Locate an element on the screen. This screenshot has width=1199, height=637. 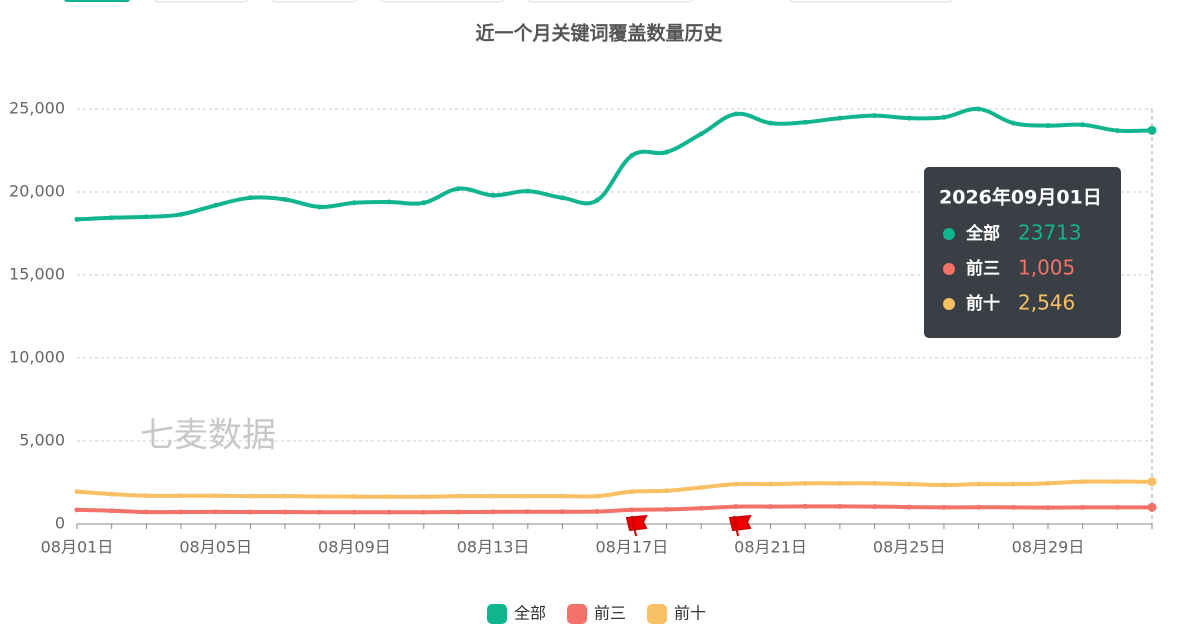
tooltip-value: 23713 is located at coordinates (1050, 233).